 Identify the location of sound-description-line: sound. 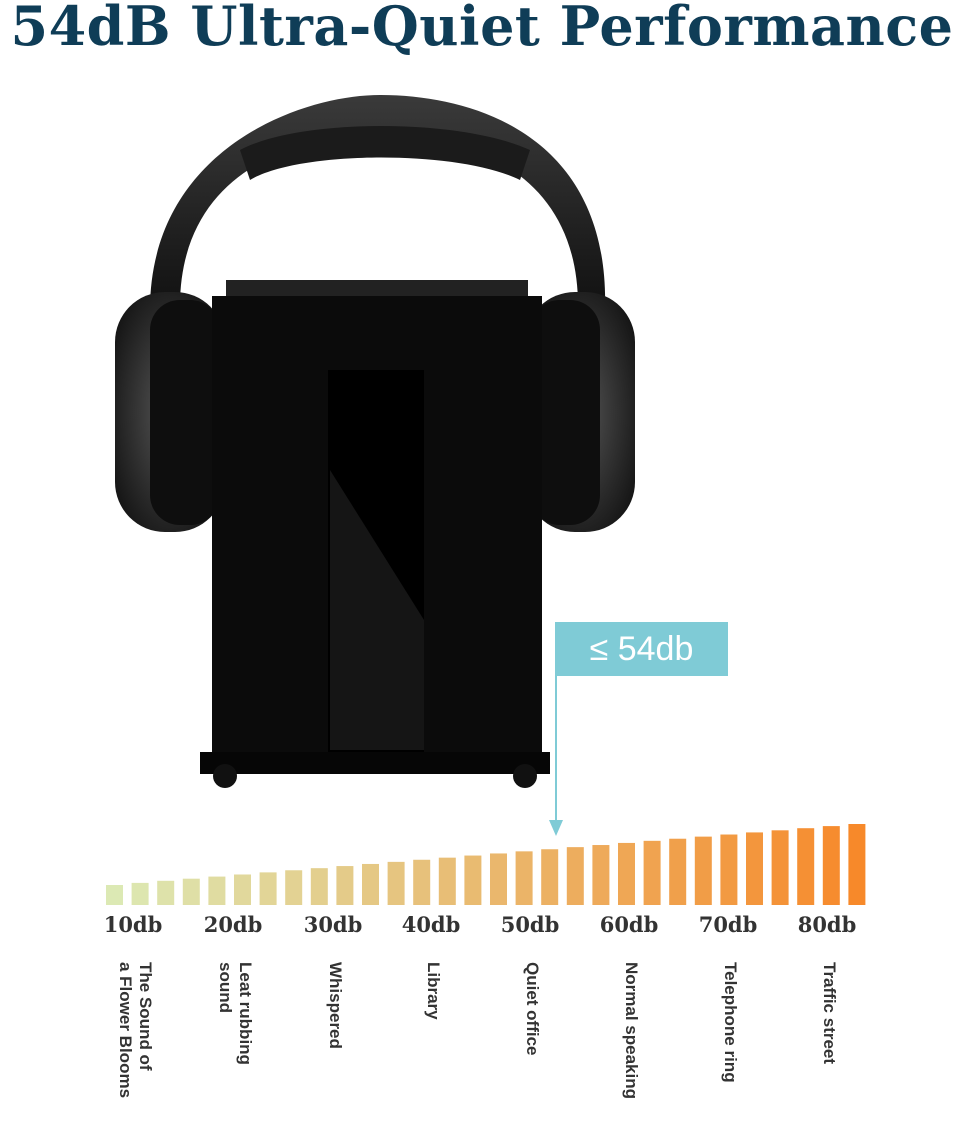
(225, 987).